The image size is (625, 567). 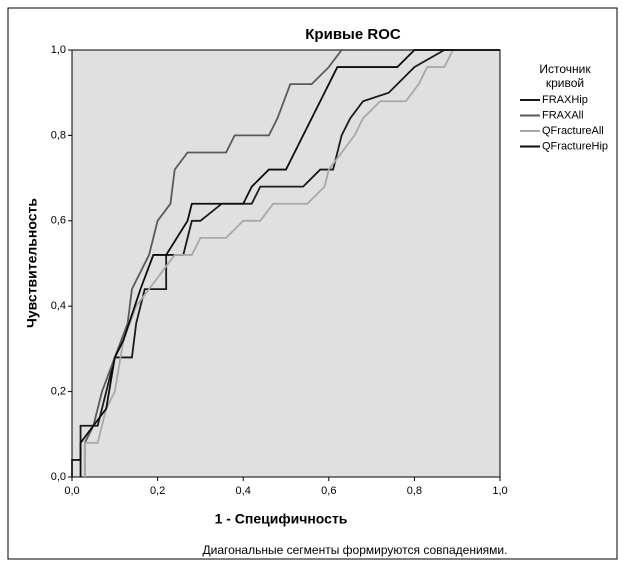 I want to click on legend-label: QFractureAll, so click(x=573, y=131).